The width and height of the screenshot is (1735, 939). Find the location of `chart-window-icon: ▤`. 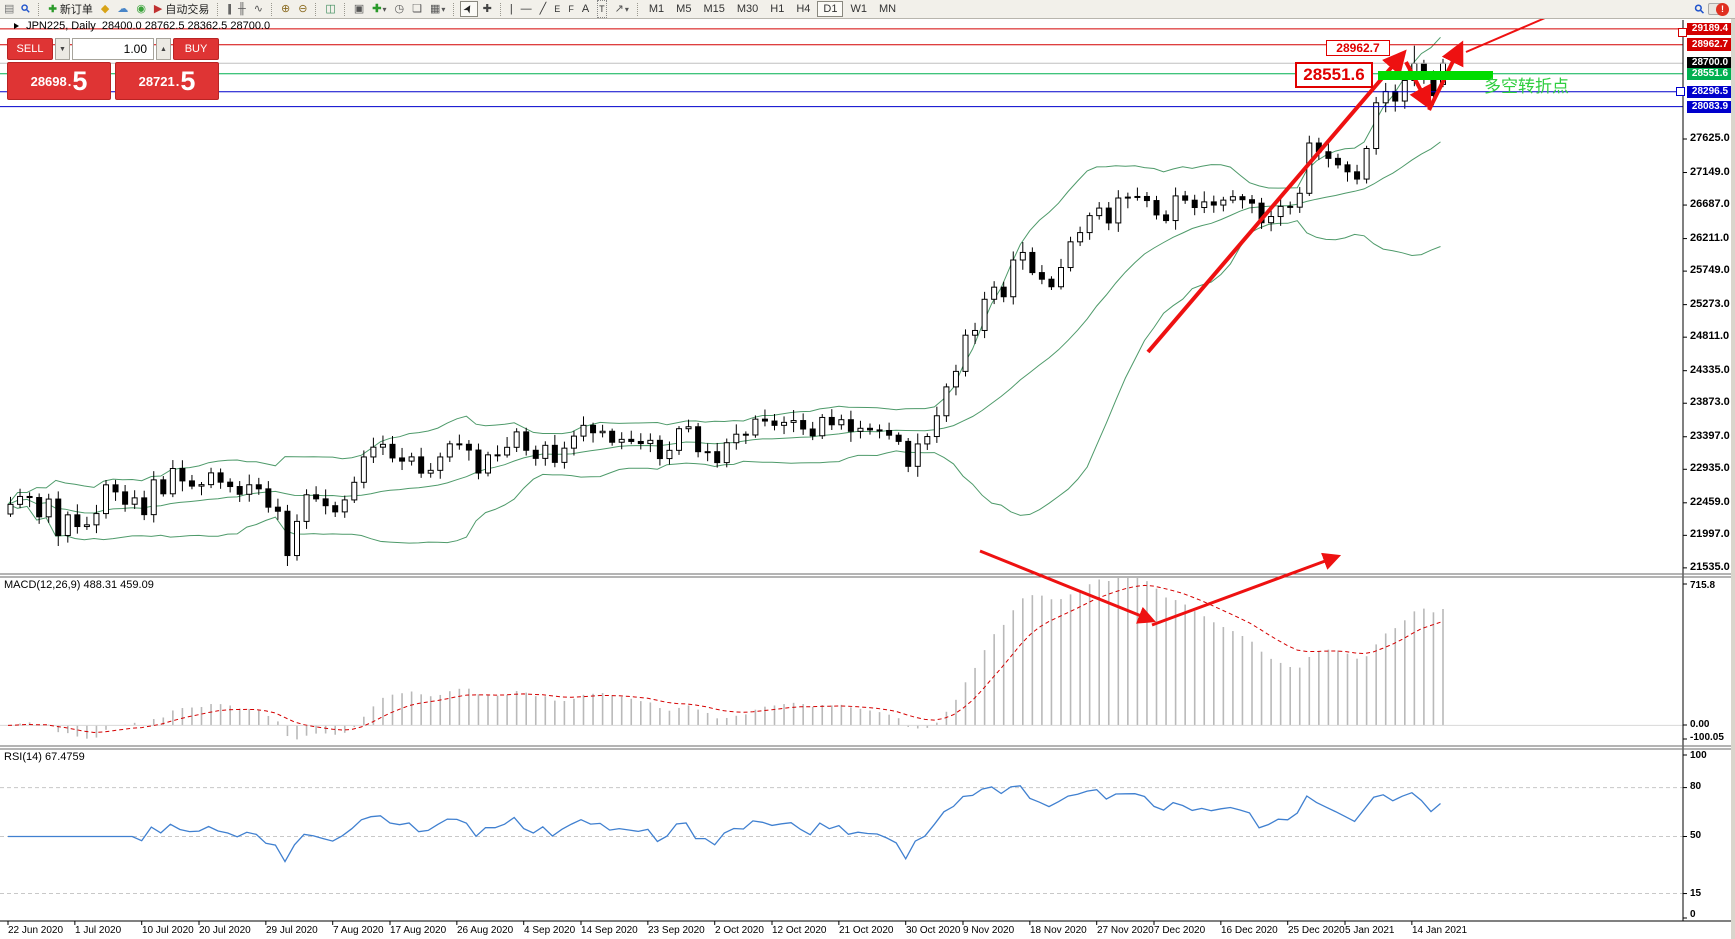

chart-window-icon: ▤ is located at coordinates (9, 9).